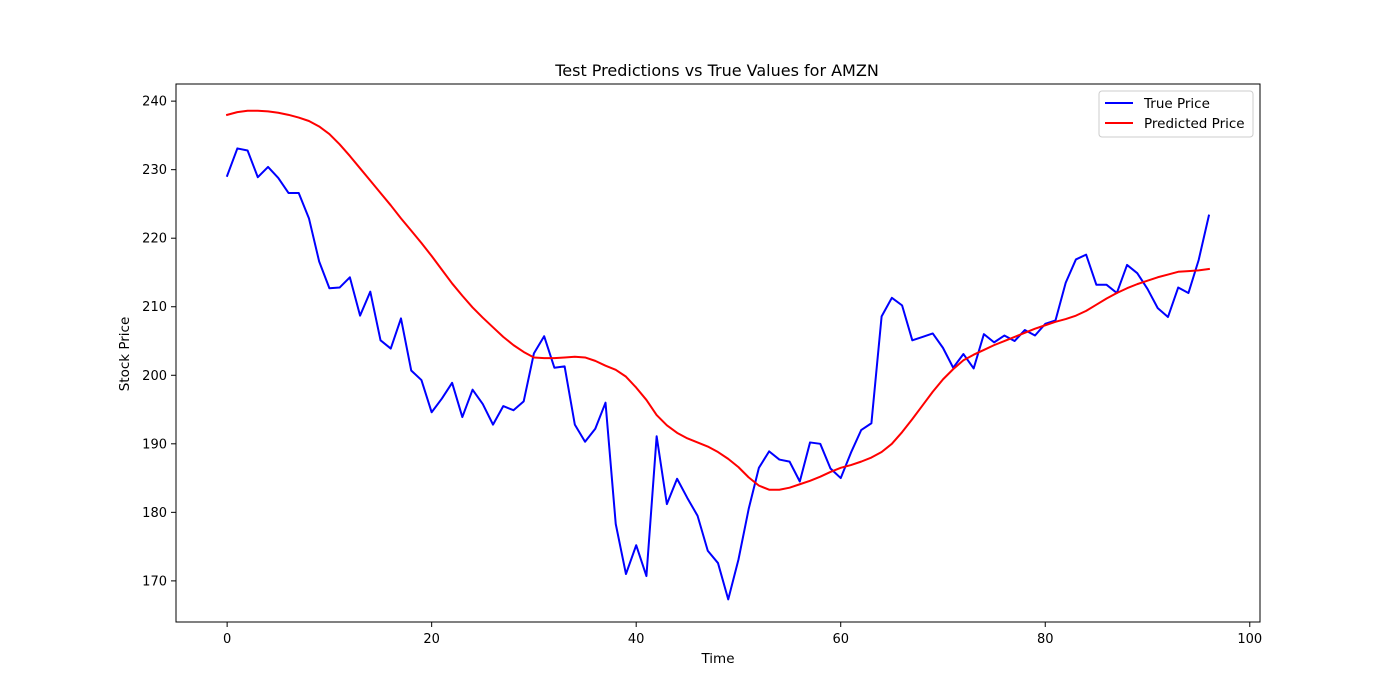 This screenshot has height=700, width=1400. I want to click on y-tick-label-240: 240, so click(154, 102).